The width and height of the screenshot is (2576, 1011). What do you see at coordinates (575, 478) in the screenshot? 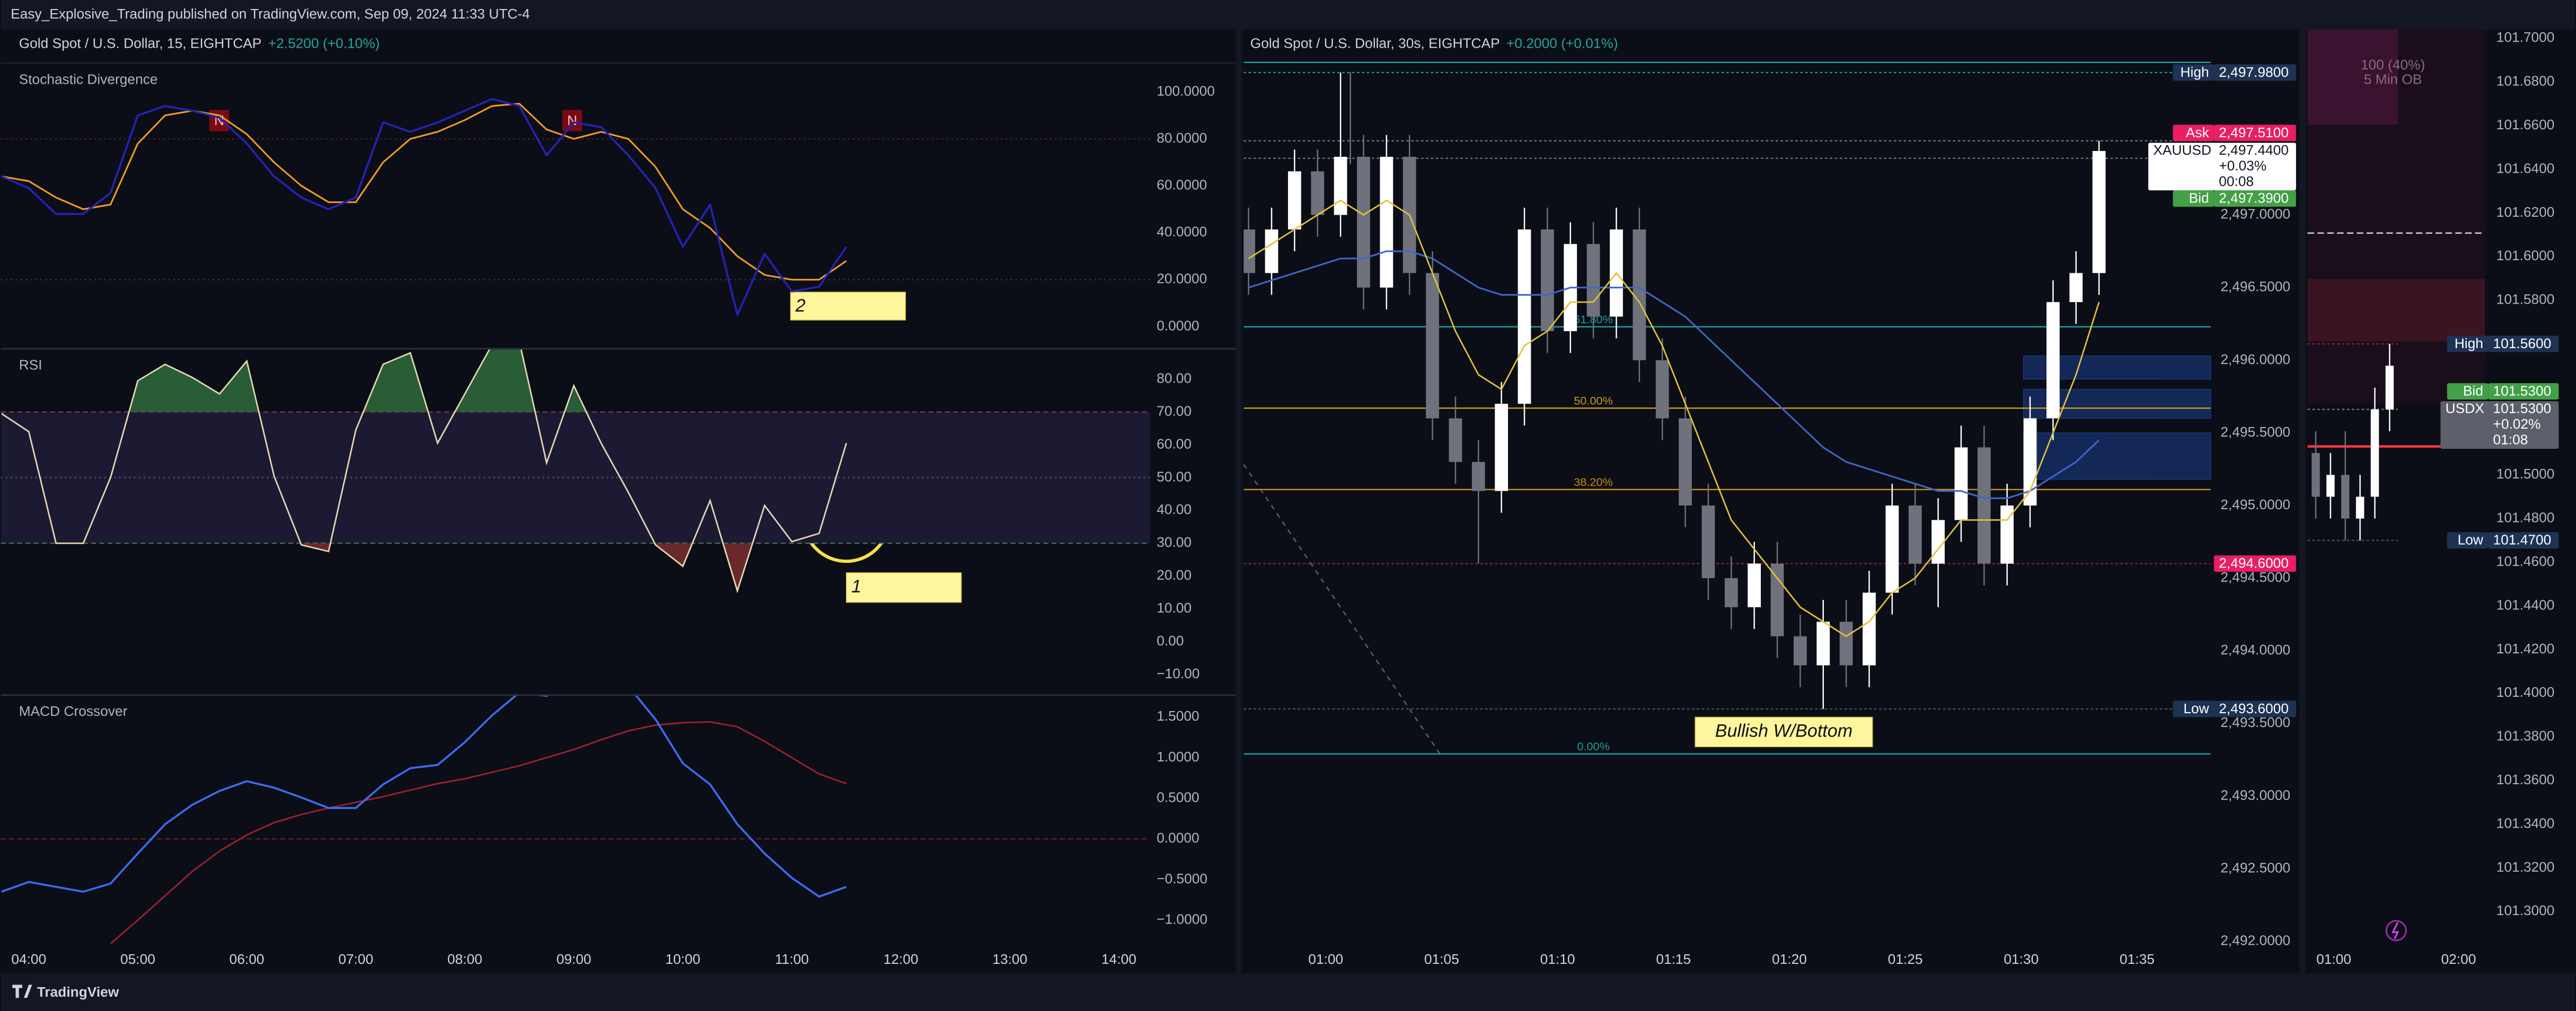
I see `rsi-band` at bounding box center [575, 478].